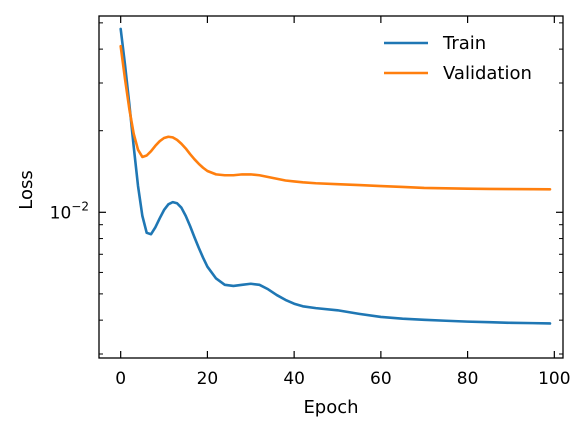  What do you see at coordinates (26, 189) in the screenshot?
I see `y-axis-title: Loss` at bounding box center [26, 189].